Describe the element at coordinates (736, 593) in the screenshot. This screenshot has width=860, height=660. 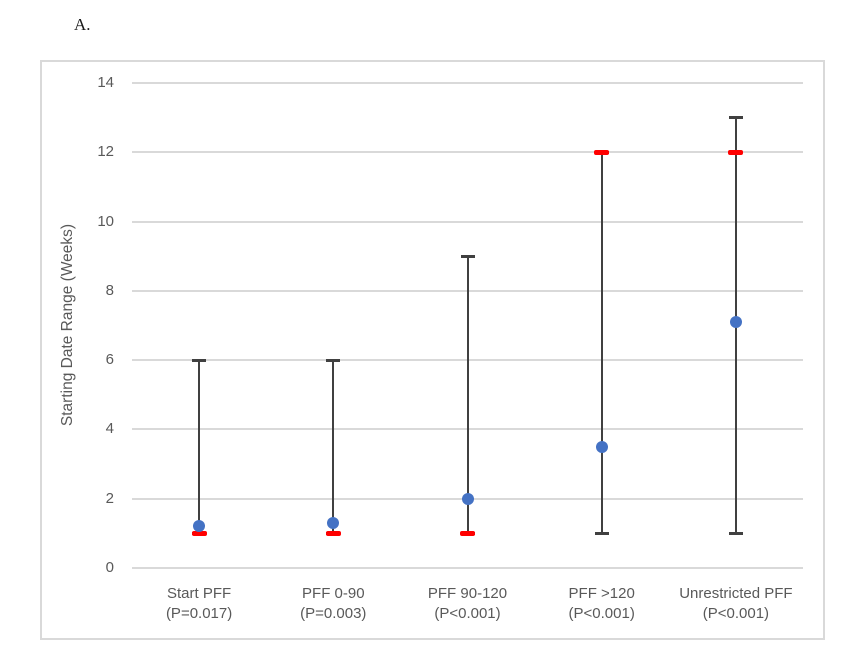
I see `x-category-name: Unrestricted PFF` at that location.